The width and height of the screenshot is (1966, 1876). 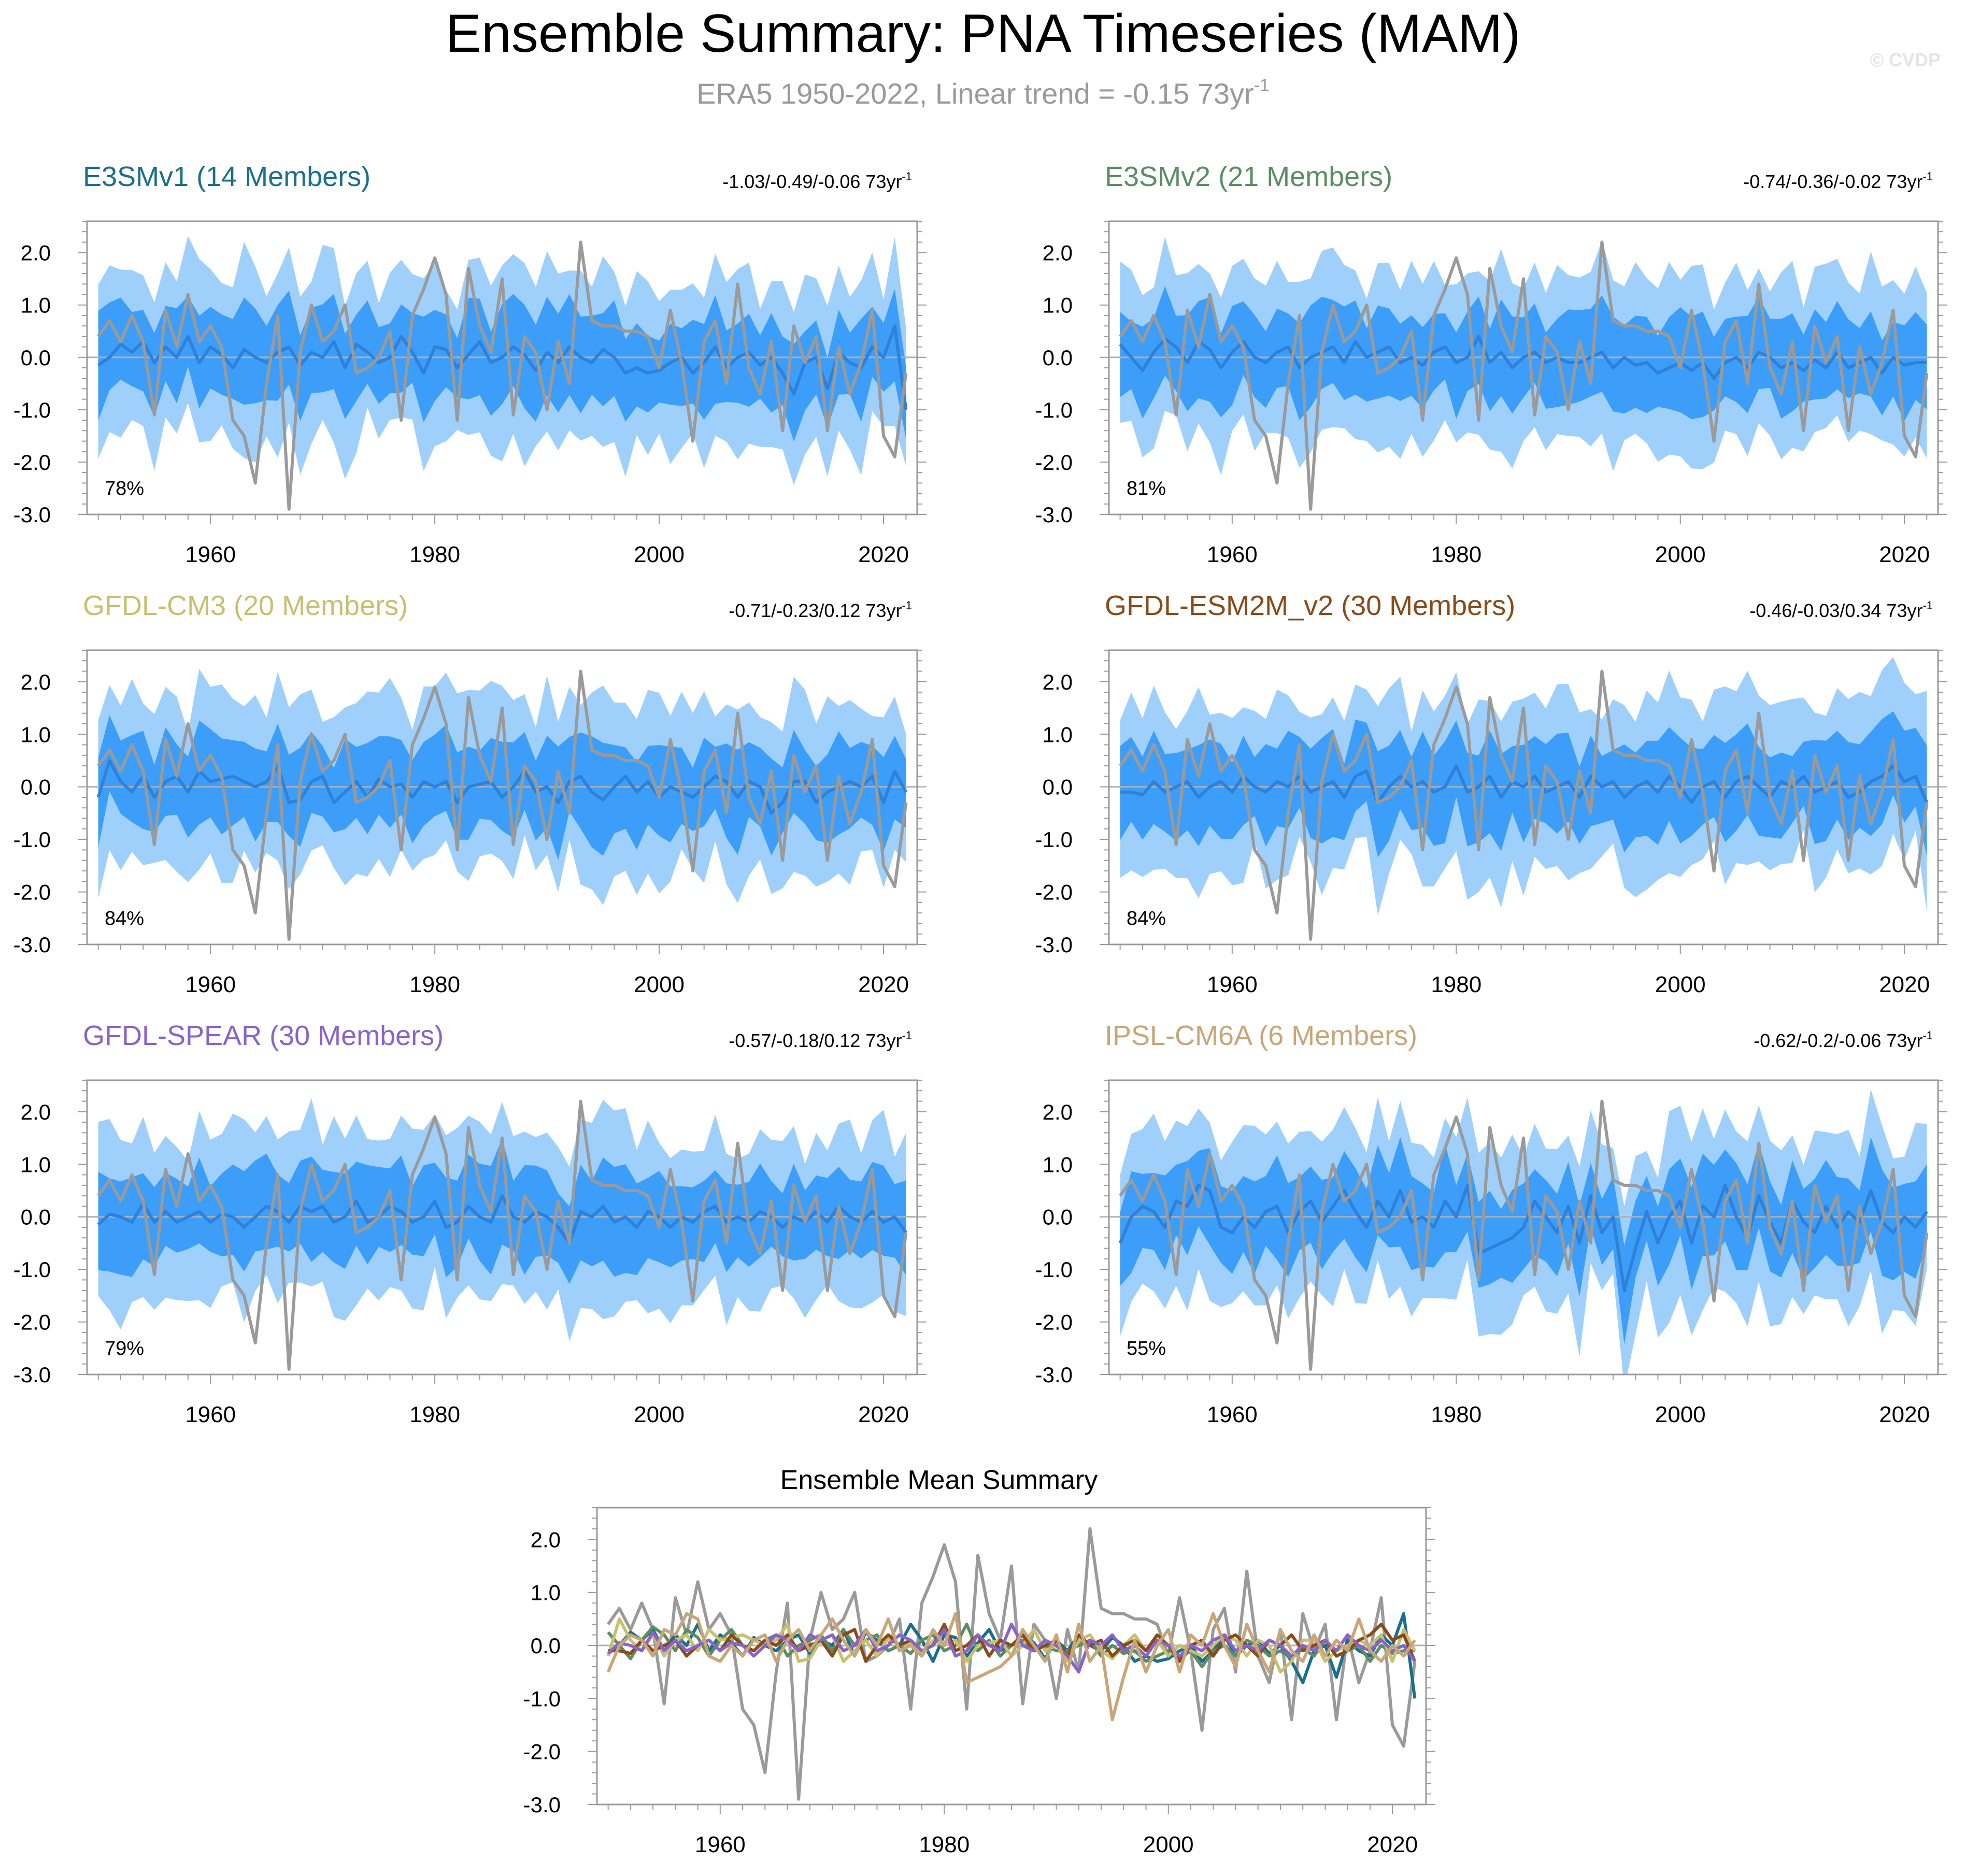 I want to click on label-text: -0.46/-0.03/0.34 73yr, so click(x=1835, y=610).